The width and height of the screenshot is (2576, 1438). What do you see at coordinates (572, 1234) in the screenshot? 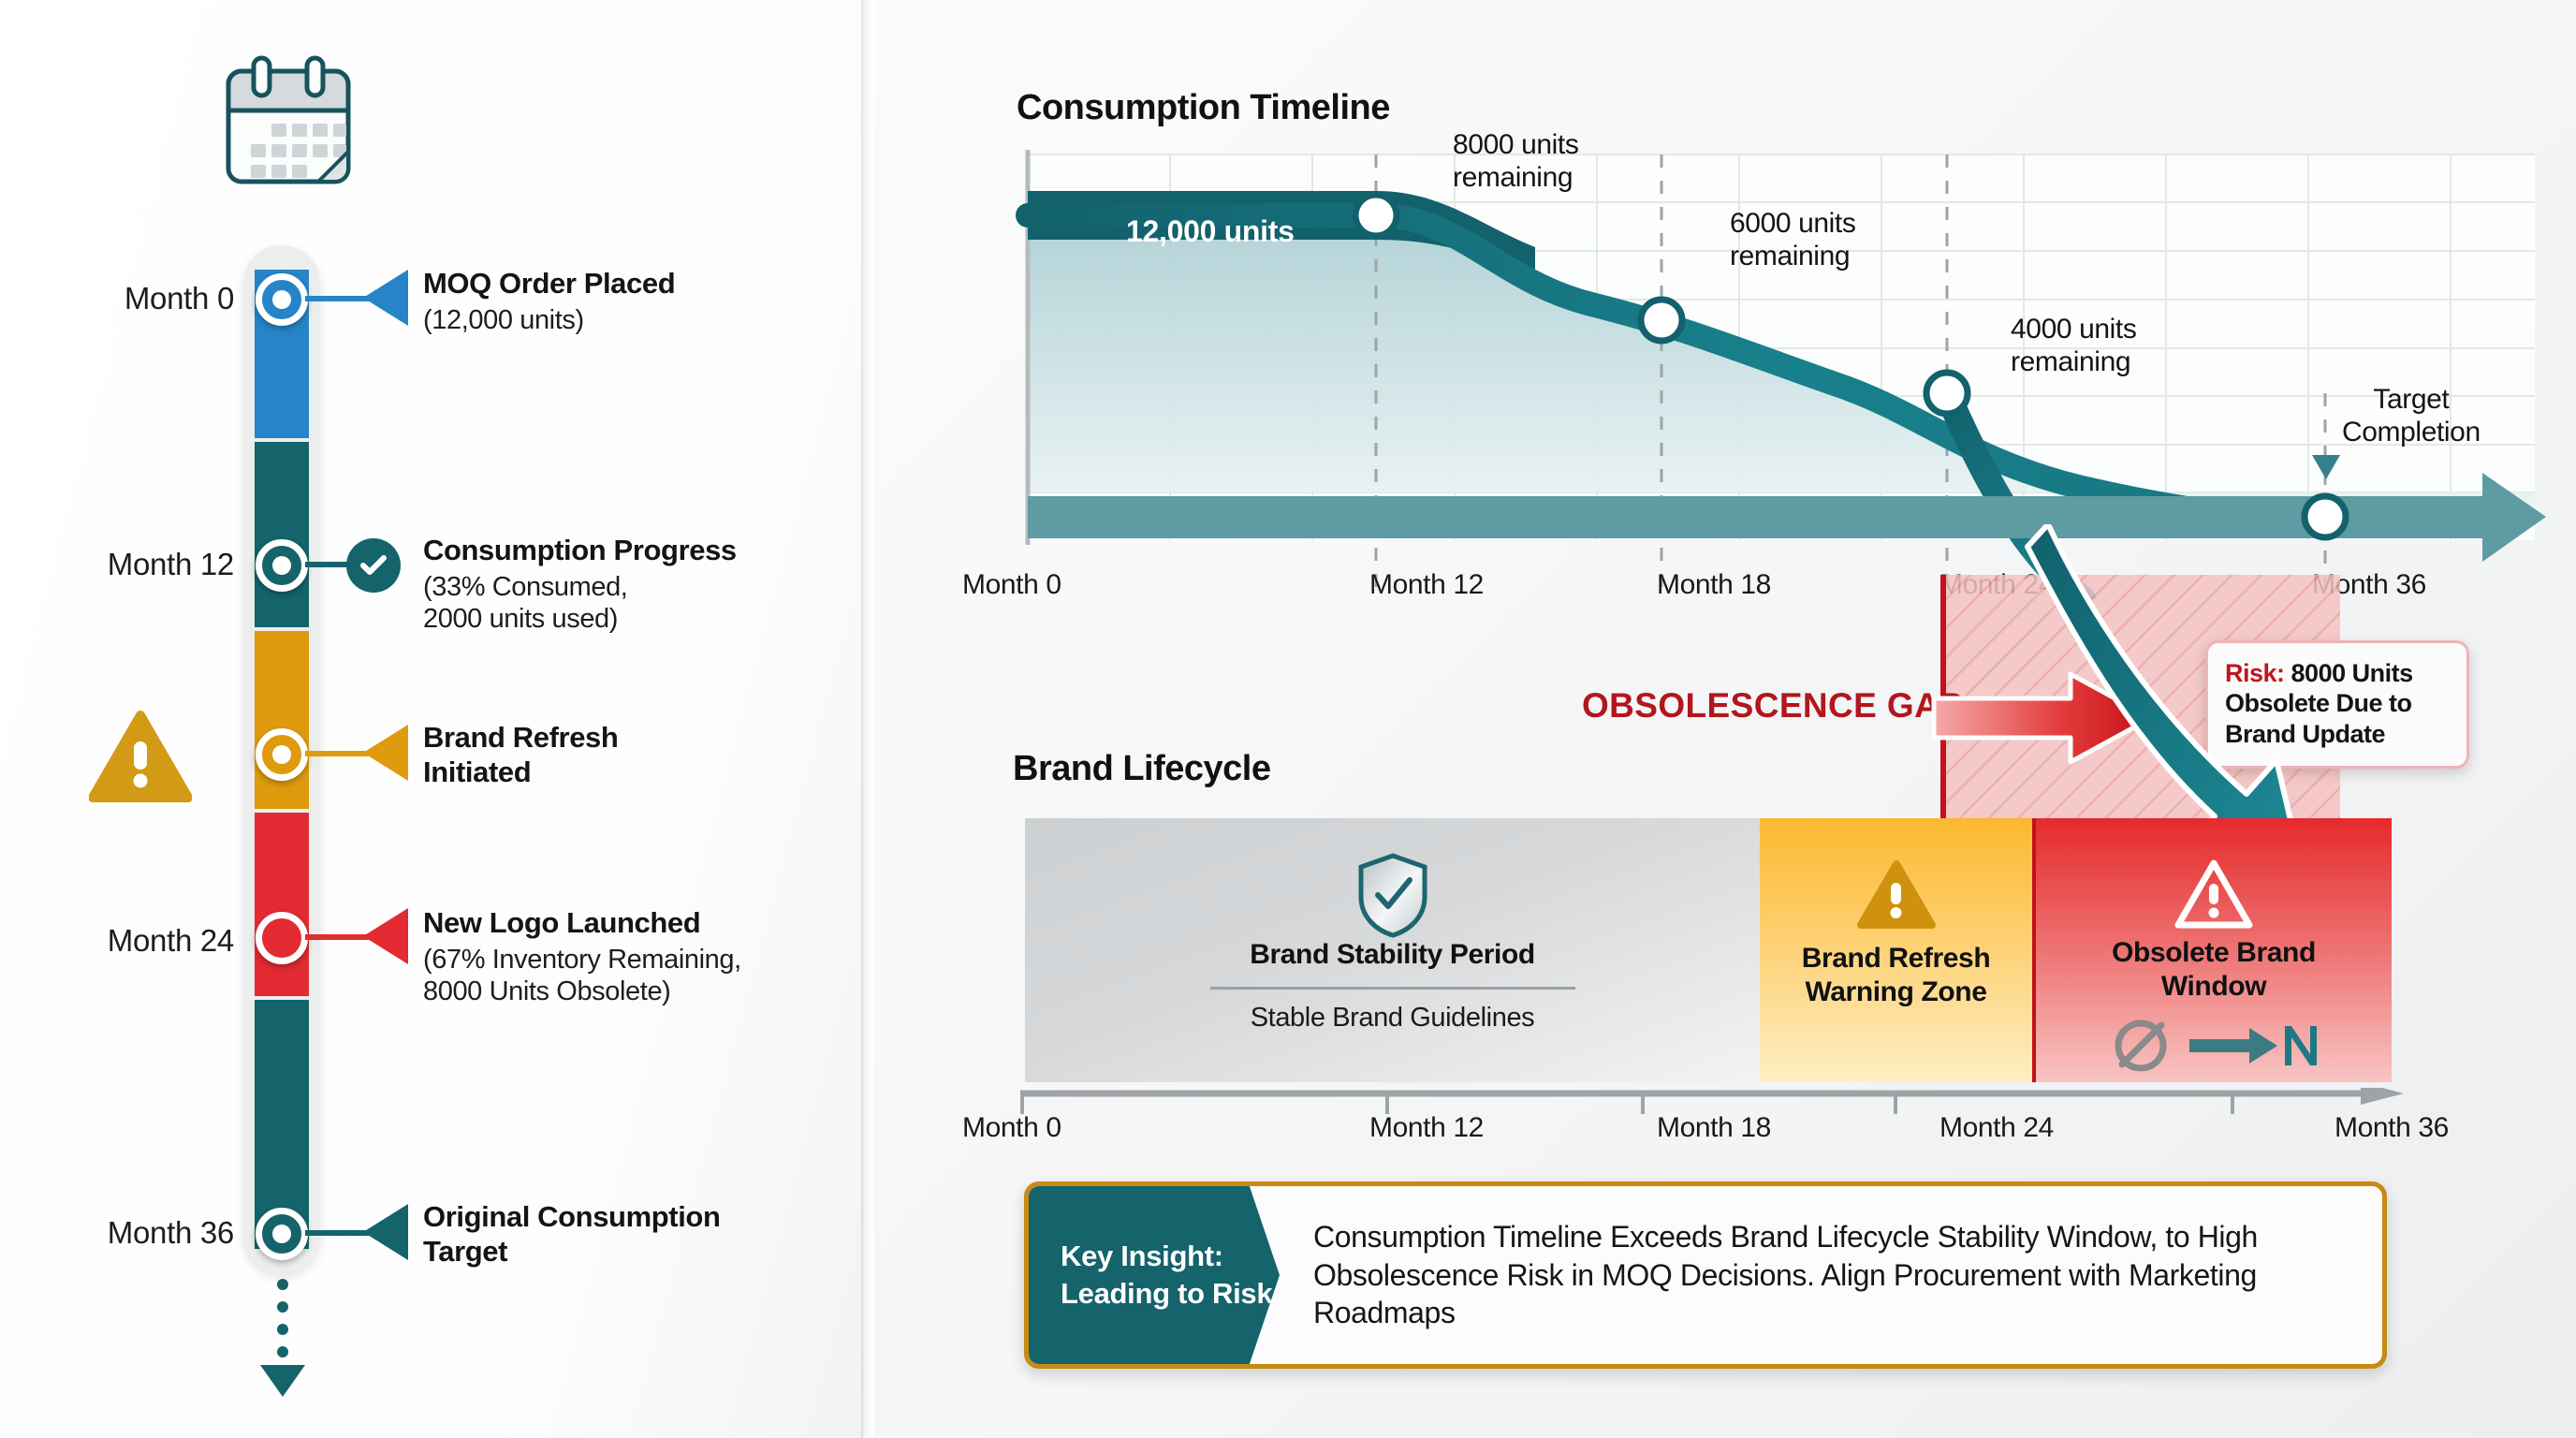
I see `event-title-target: Original Consumption Target` at bounding box center [572, 1234].